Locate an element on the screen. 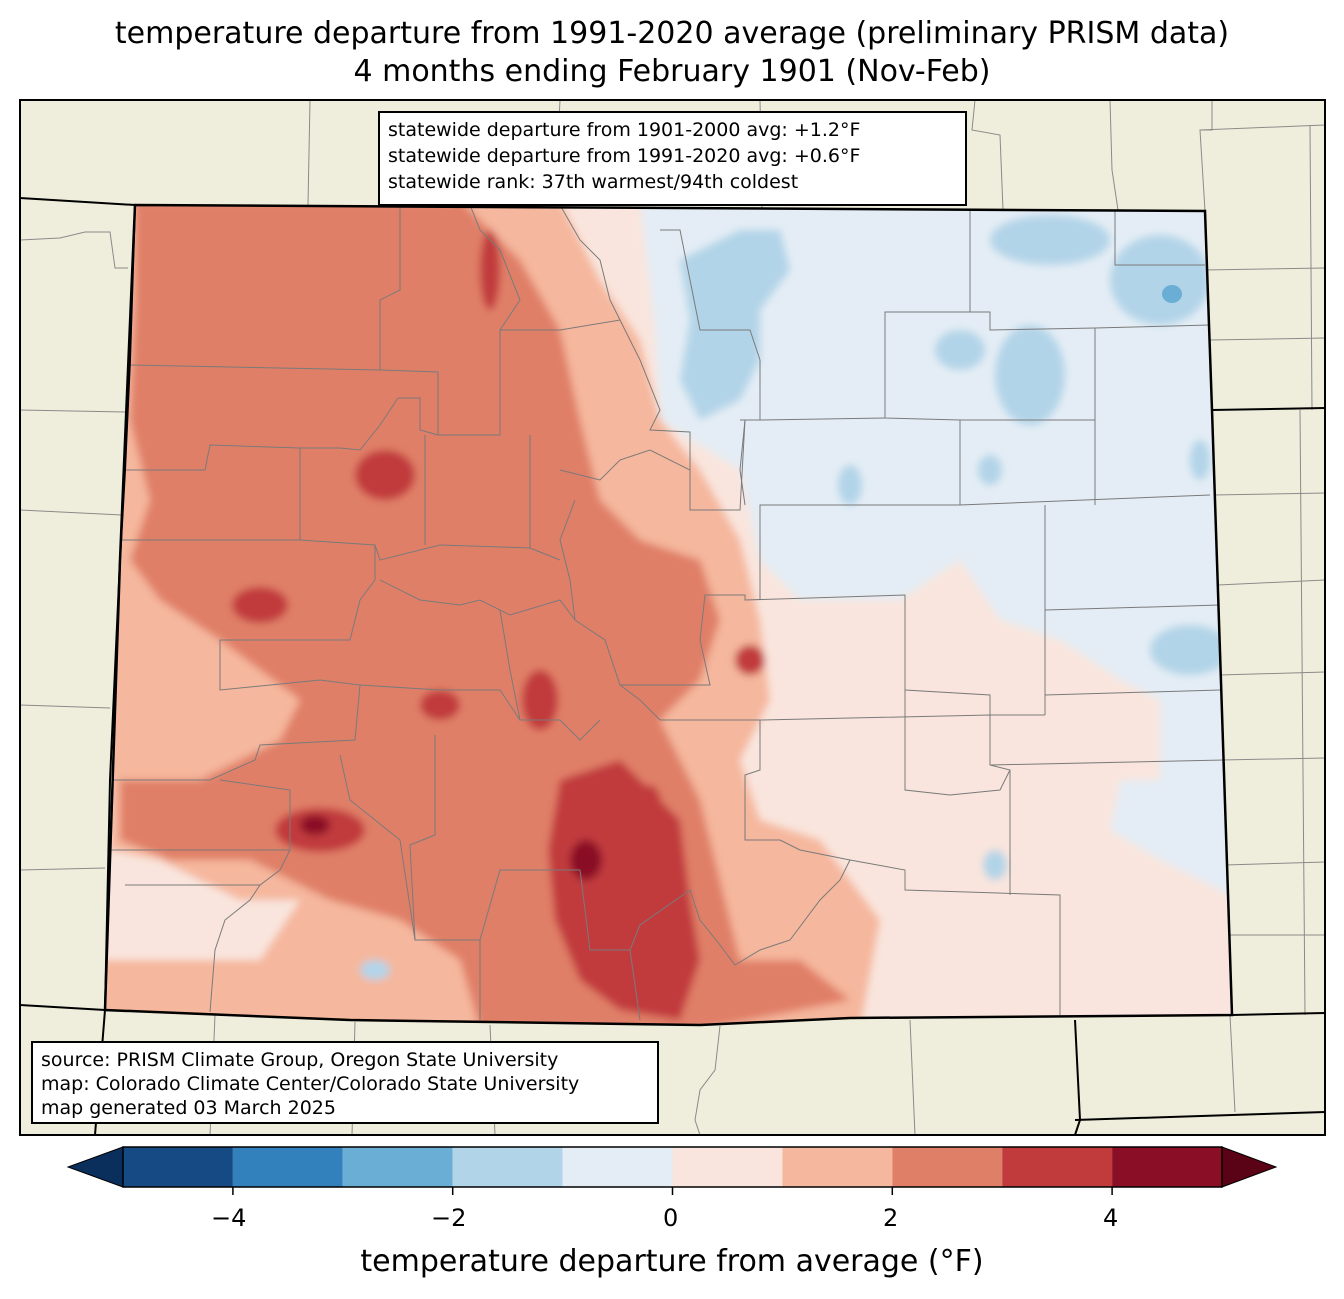 The height and width of the screenshot is (1299, 1344). colorbar-tick-label: −2 is located at coordinates (449, 1218).